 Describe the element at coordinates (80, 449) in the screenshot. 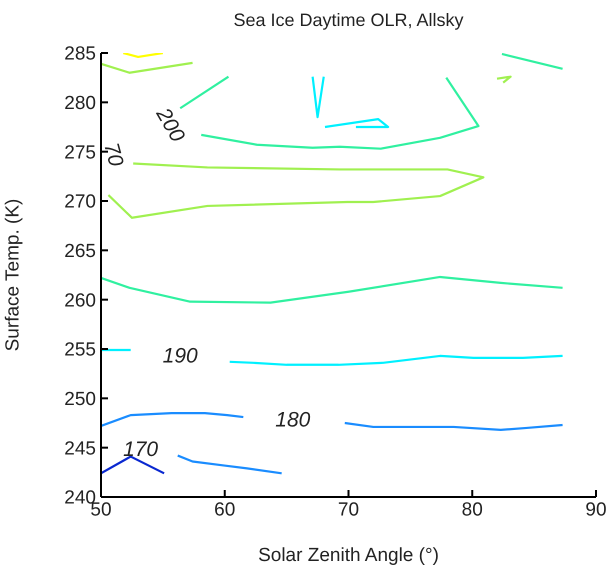

I see `y-tick-label: 245` at that location.